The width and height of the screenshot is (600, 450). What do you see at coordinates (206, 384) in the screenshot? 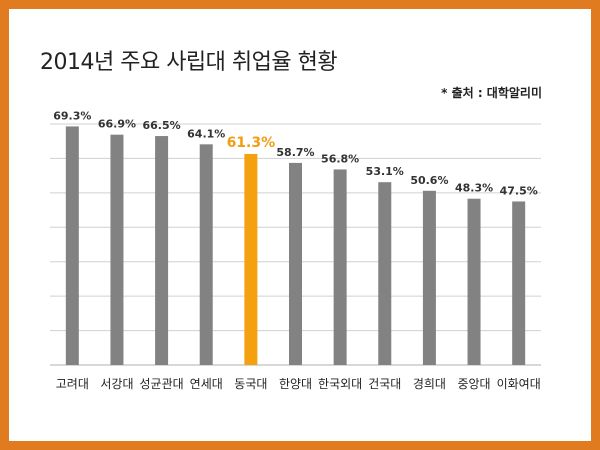
I see `category-label: 연세대` at bounding box center [206, 384].